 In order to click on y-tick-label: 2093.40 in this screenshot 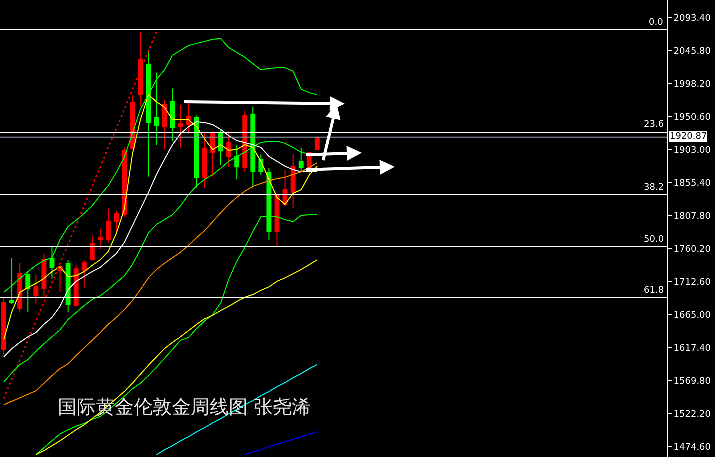, I will do `click(693, 19)`.